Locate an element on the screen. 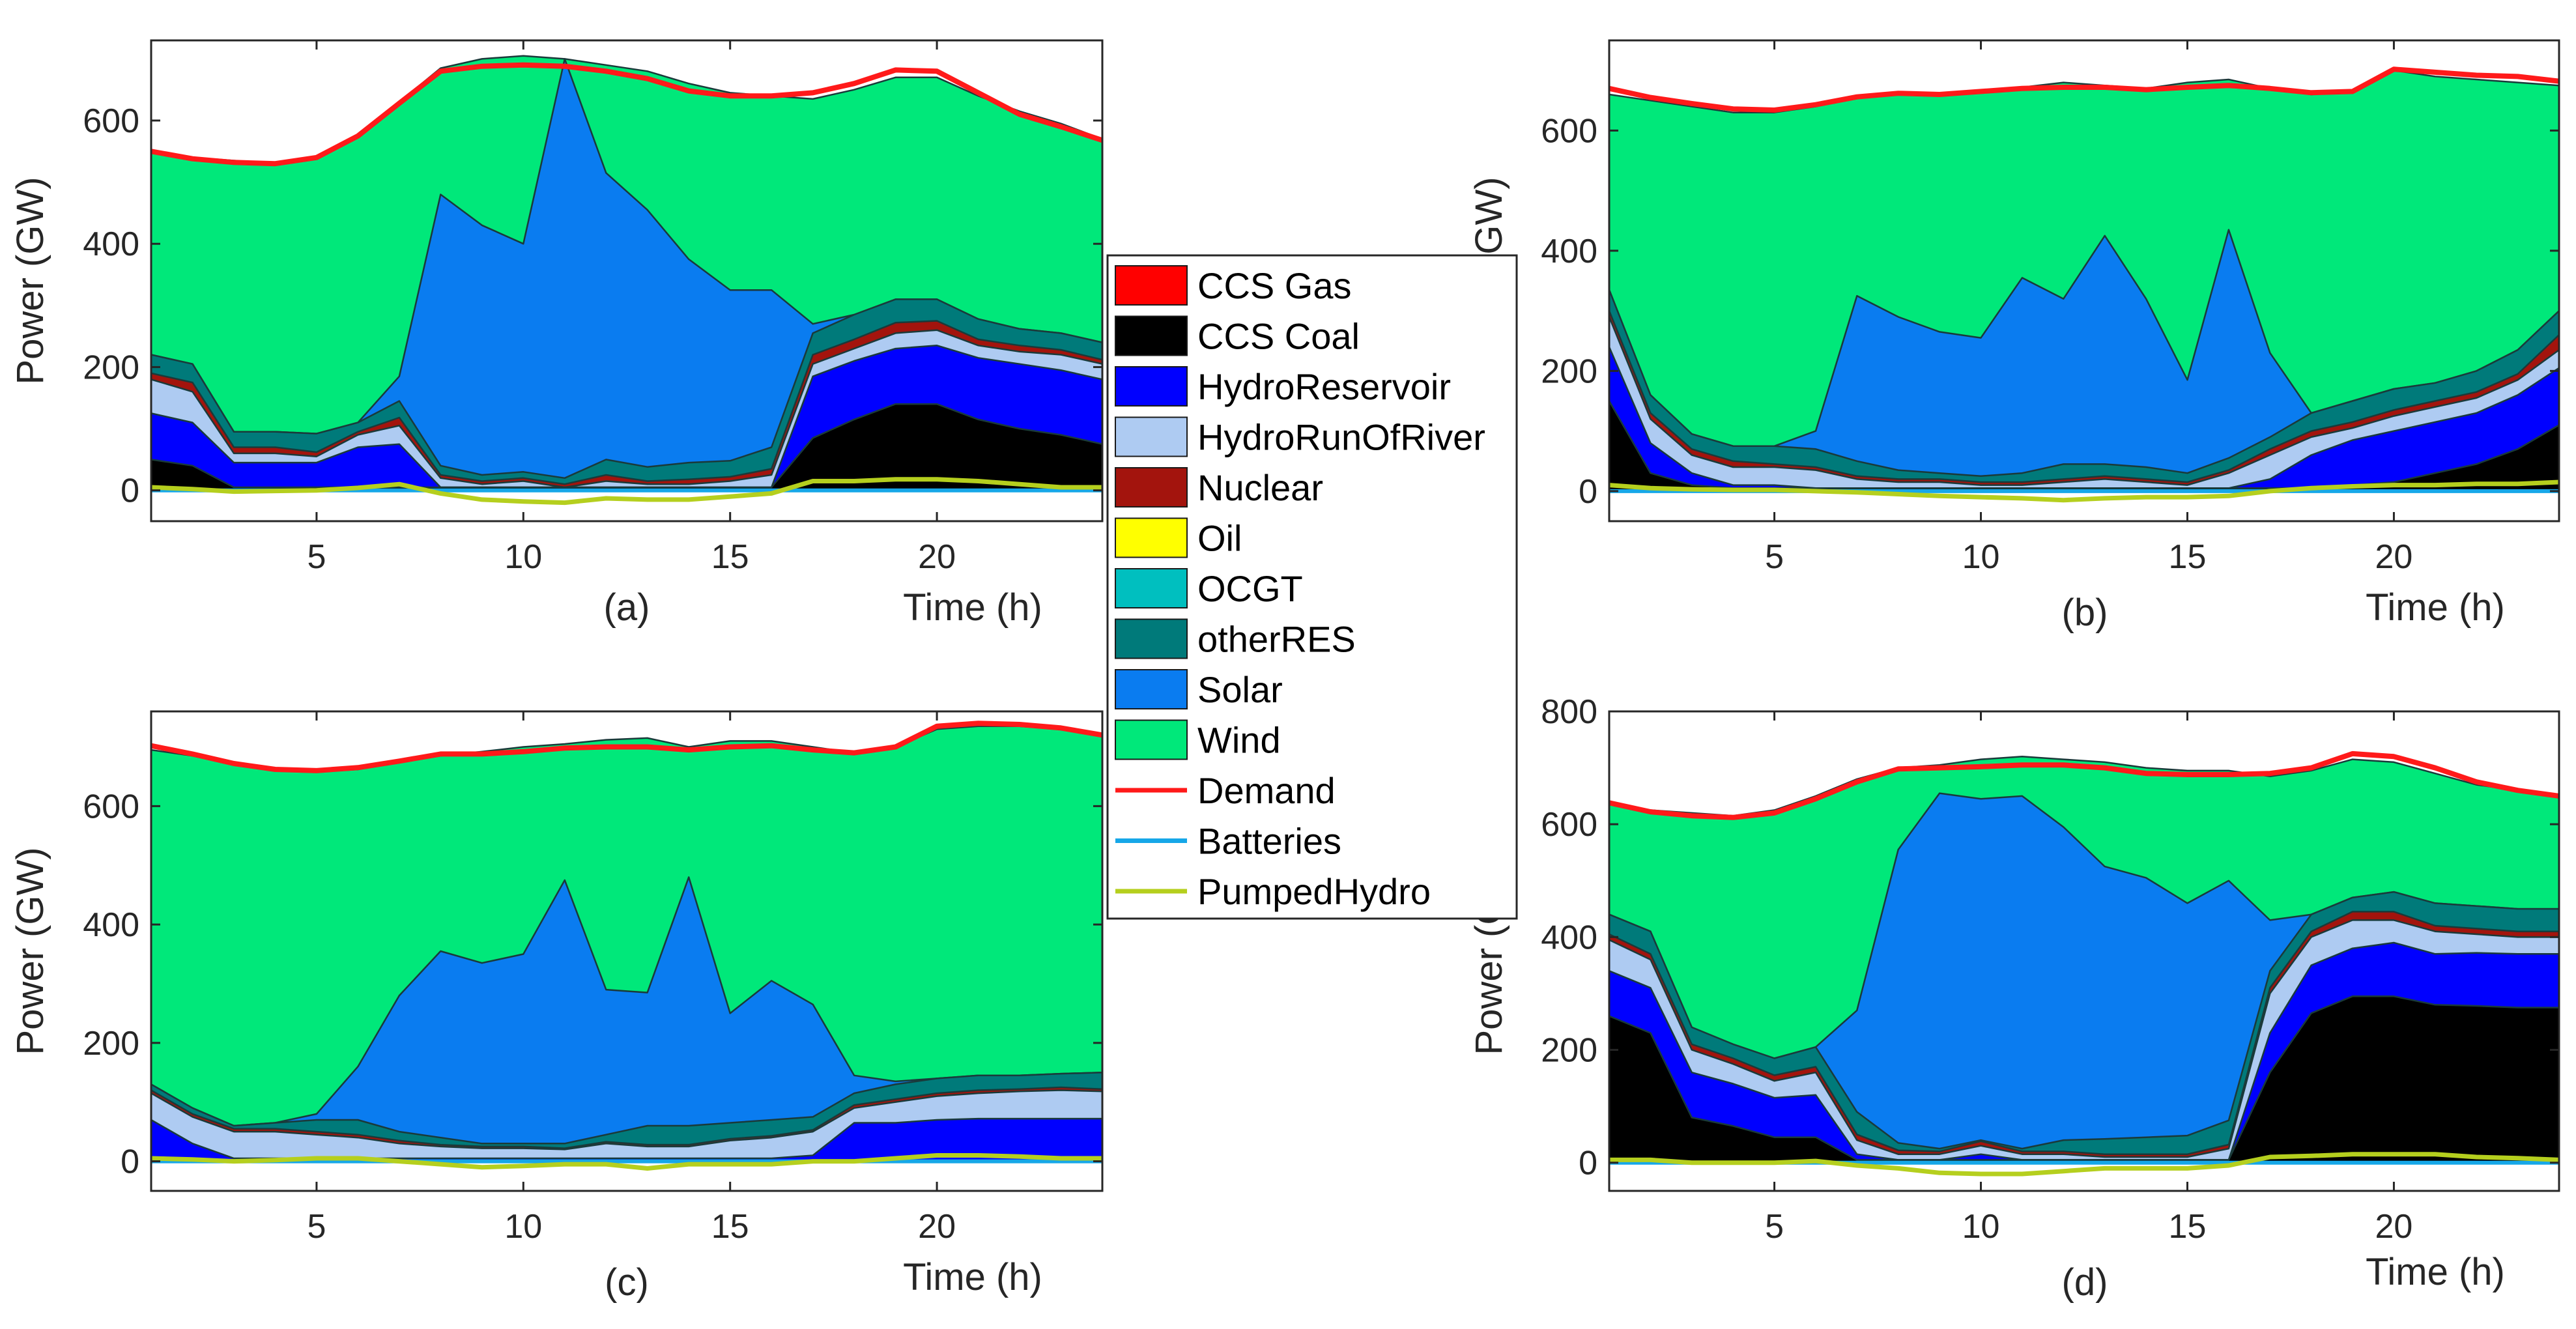  y-tick-label-a: 0 is located at coordinates (130, 491).